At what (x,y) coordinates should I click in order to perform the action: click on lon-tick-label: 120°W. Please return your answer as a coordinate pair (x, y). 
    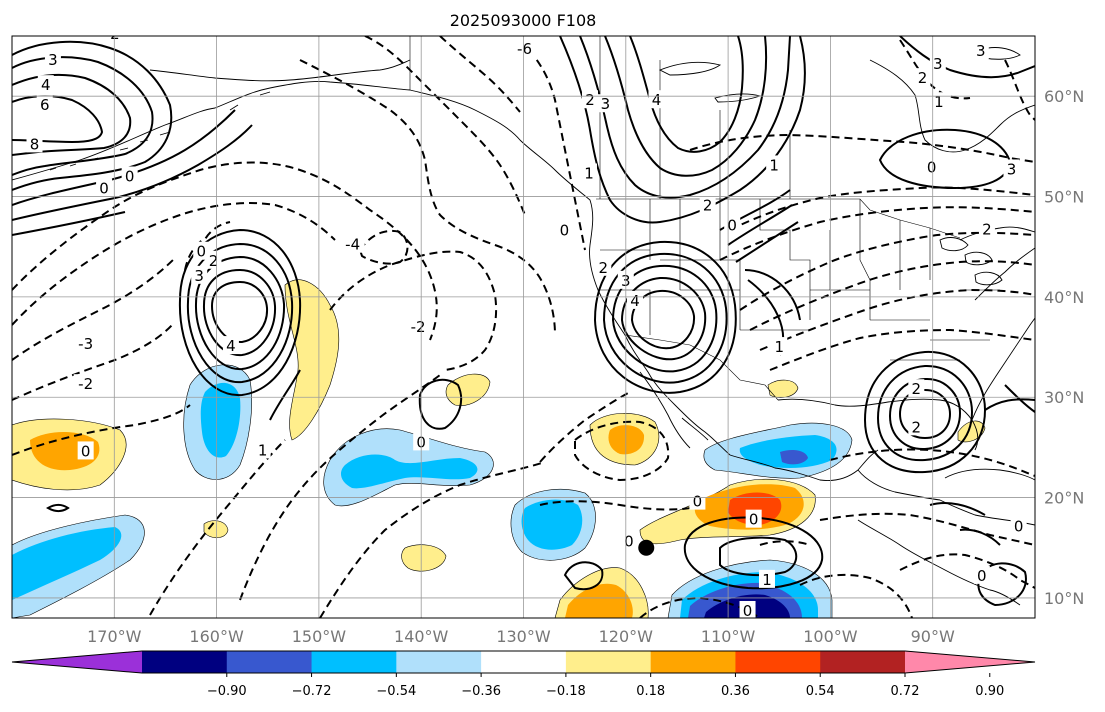
    Looking at the image, I should click on (626, 636).